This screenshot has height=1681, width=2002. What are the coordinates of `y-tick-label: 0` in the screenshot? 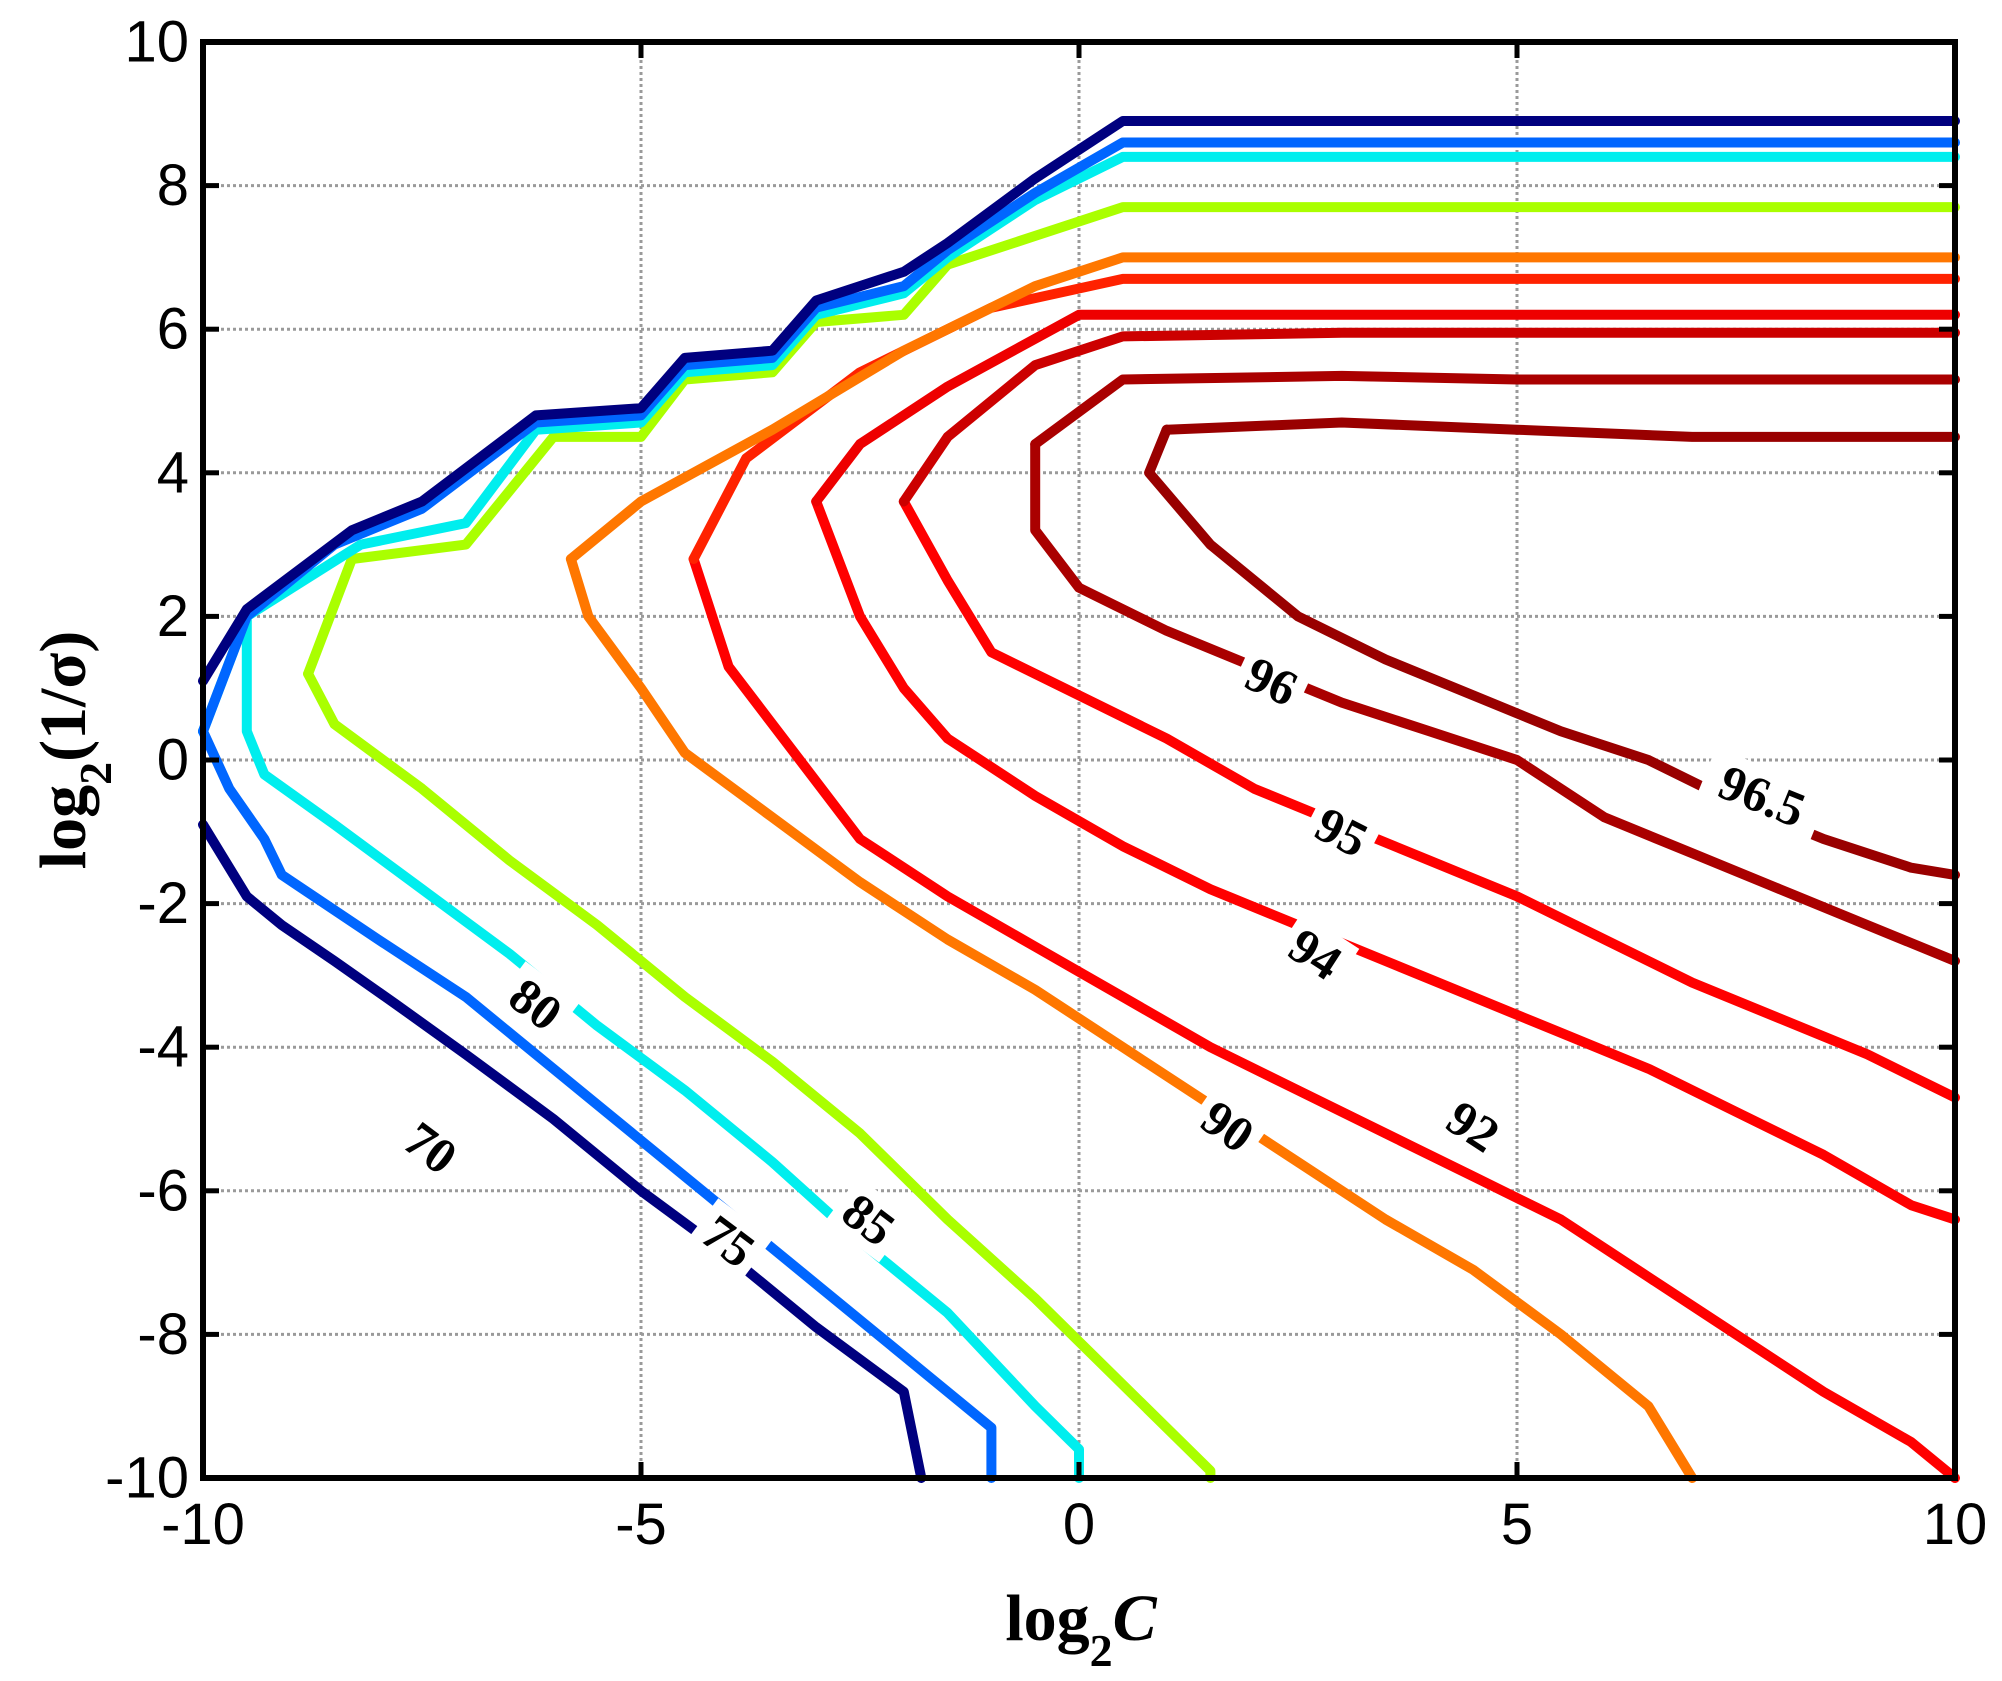 It's located at (173, 760).